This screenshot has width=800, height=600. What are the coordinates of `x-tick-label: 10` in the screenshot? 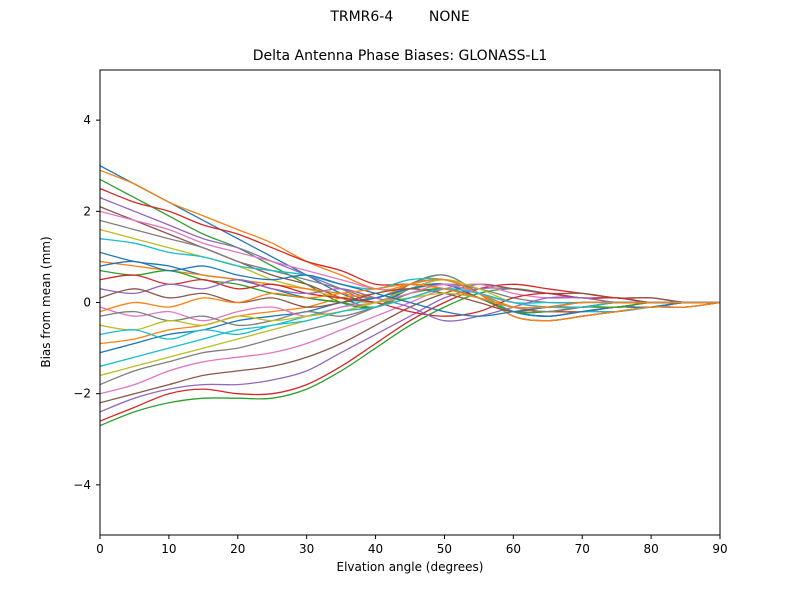 It's located at (168, 549).